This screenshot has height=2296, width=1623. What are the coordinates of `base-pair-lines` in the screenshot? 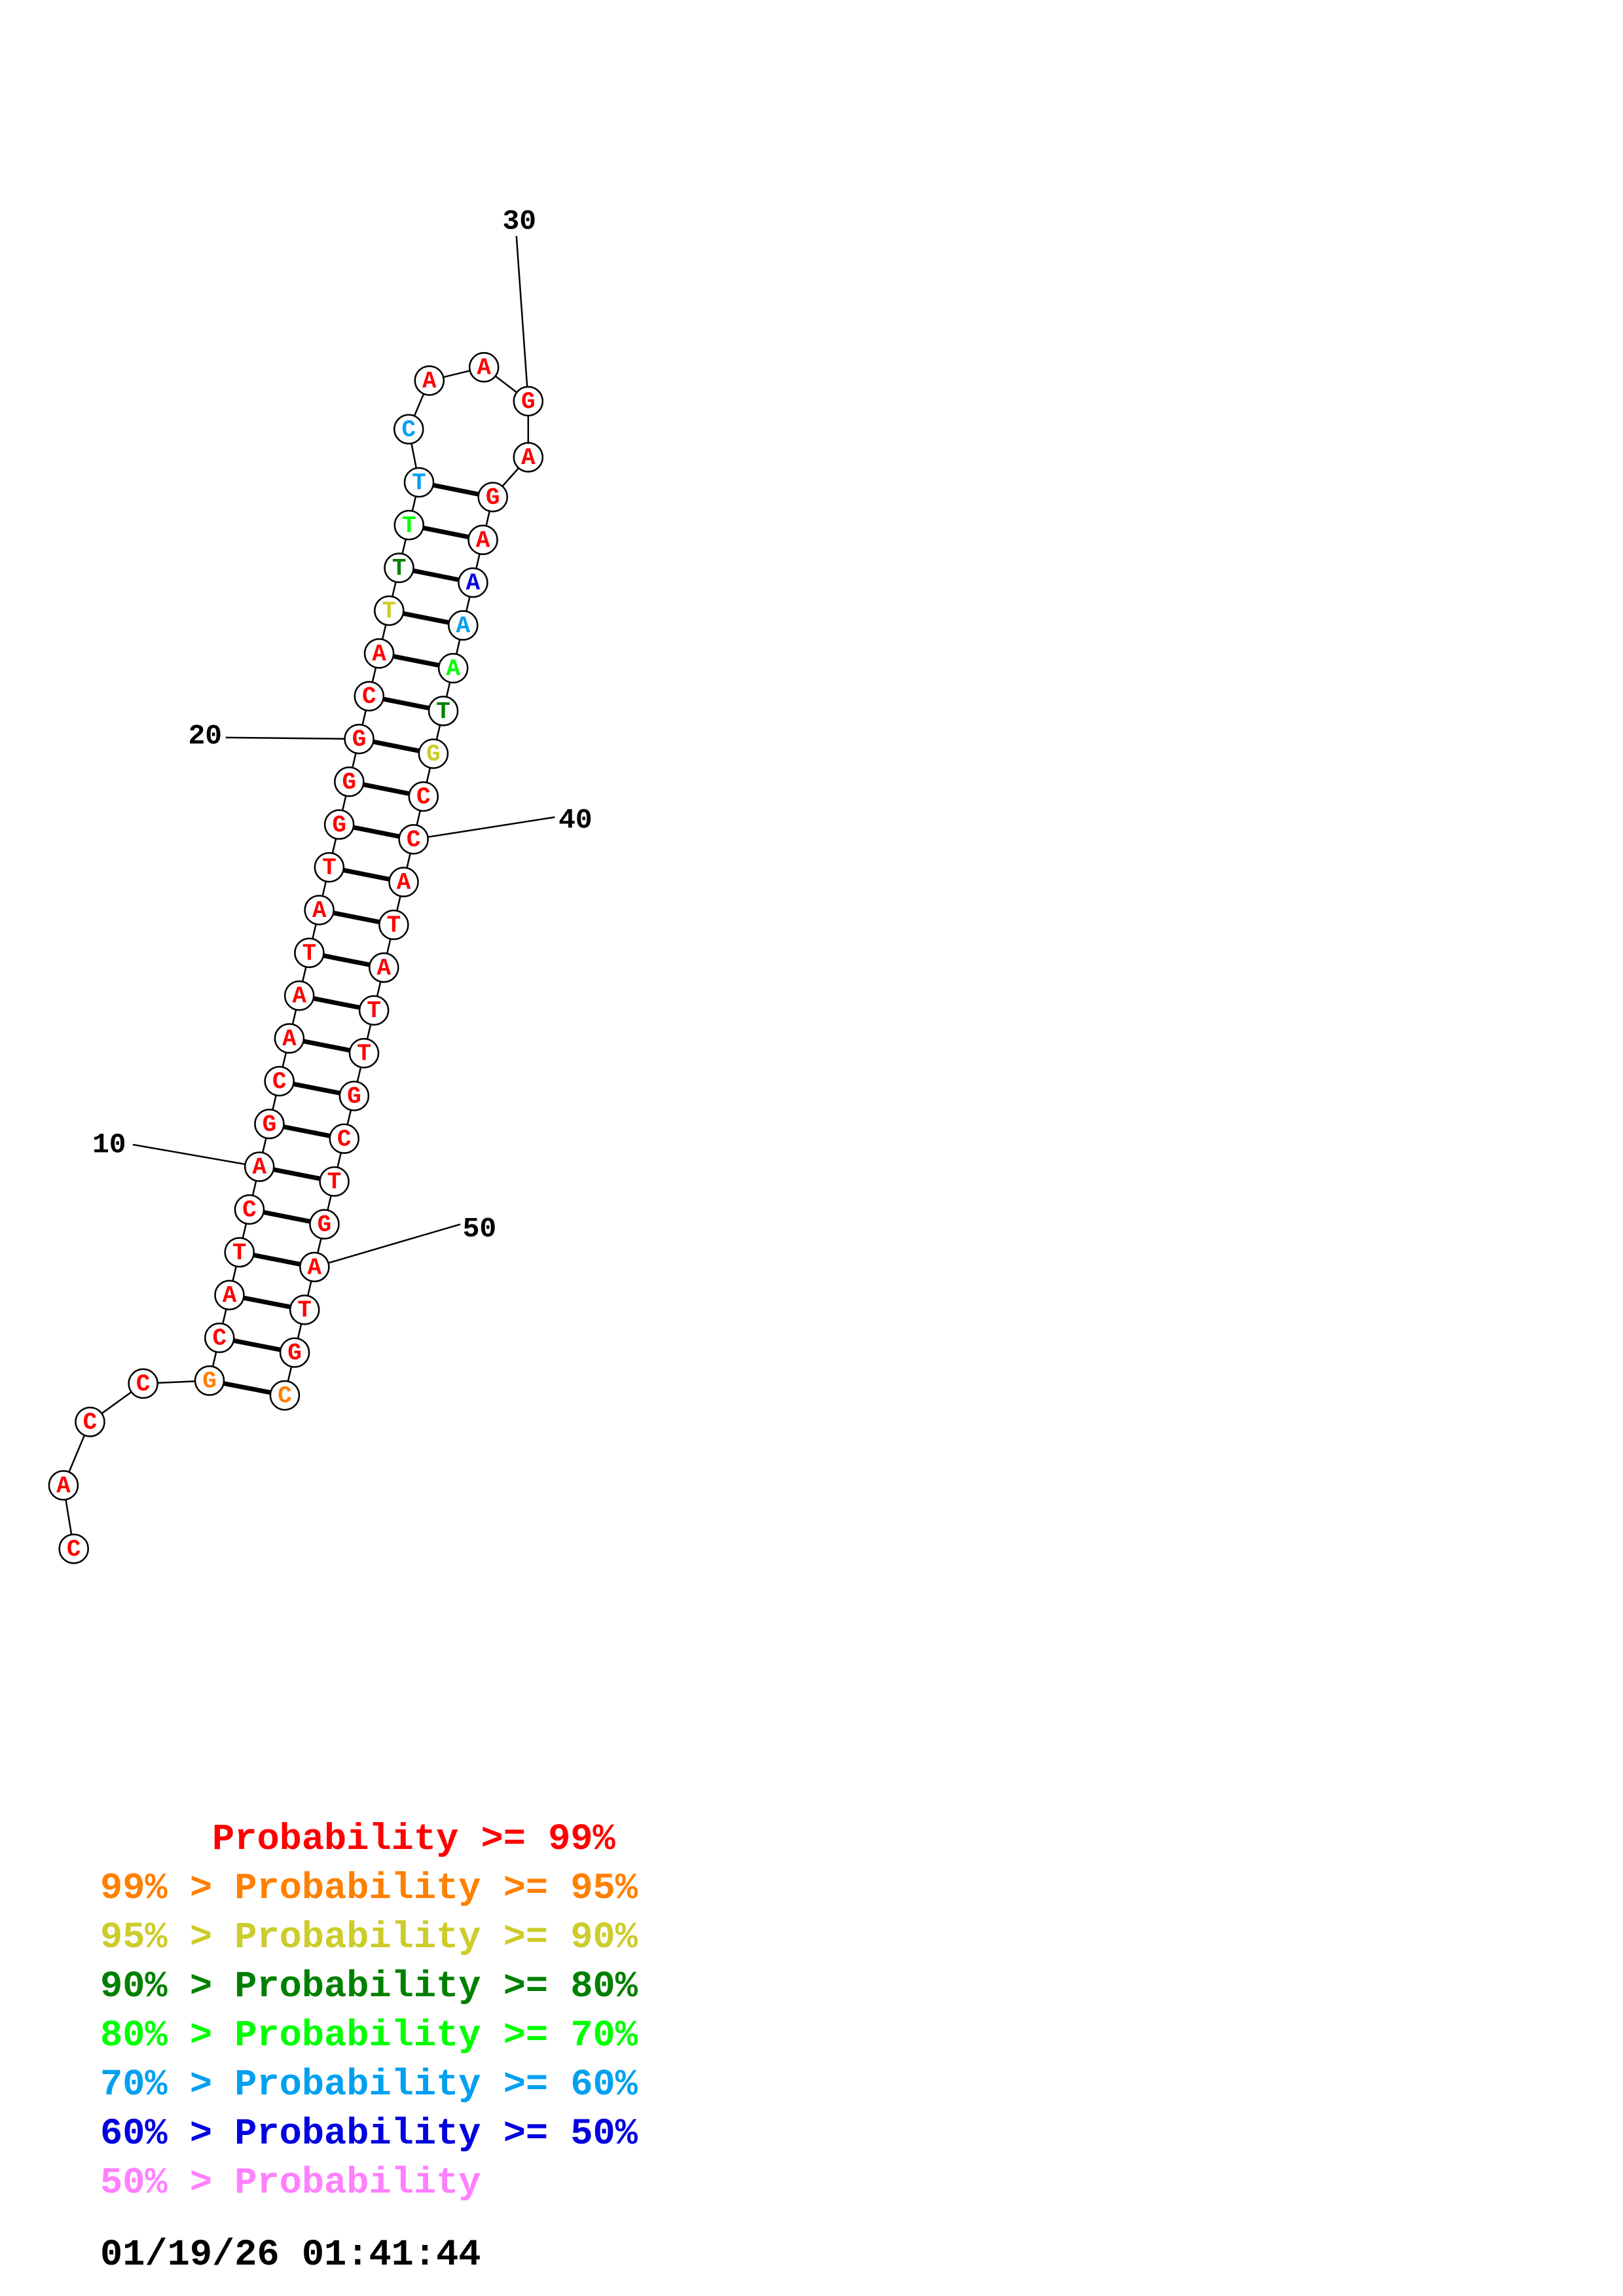 It's located at (351, 938).